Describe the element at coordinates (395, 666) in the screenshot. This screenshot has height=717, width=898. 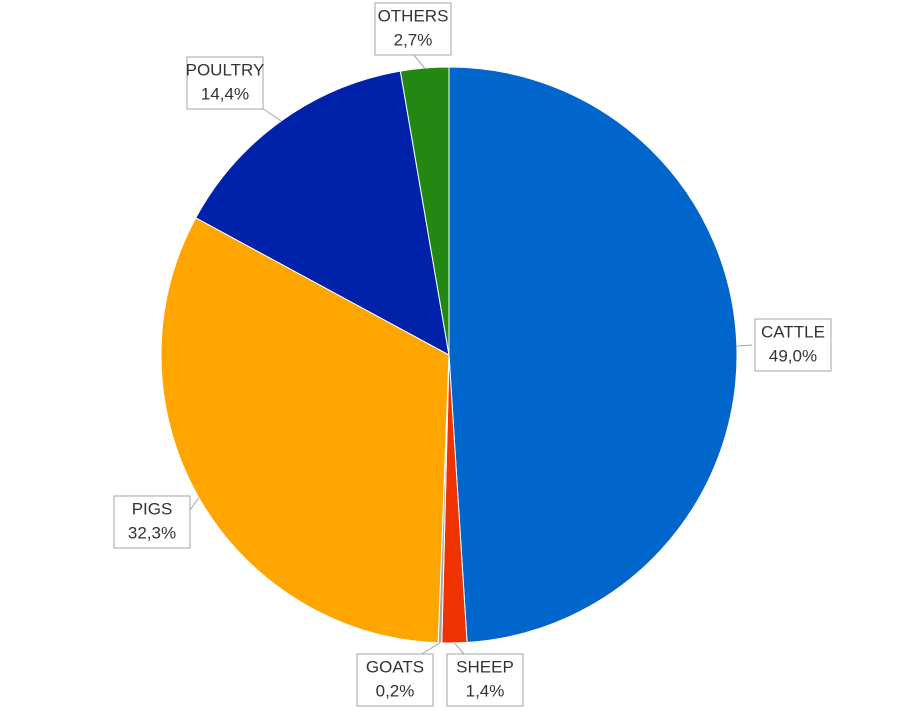
I see `label-name: GOATS` at that location.